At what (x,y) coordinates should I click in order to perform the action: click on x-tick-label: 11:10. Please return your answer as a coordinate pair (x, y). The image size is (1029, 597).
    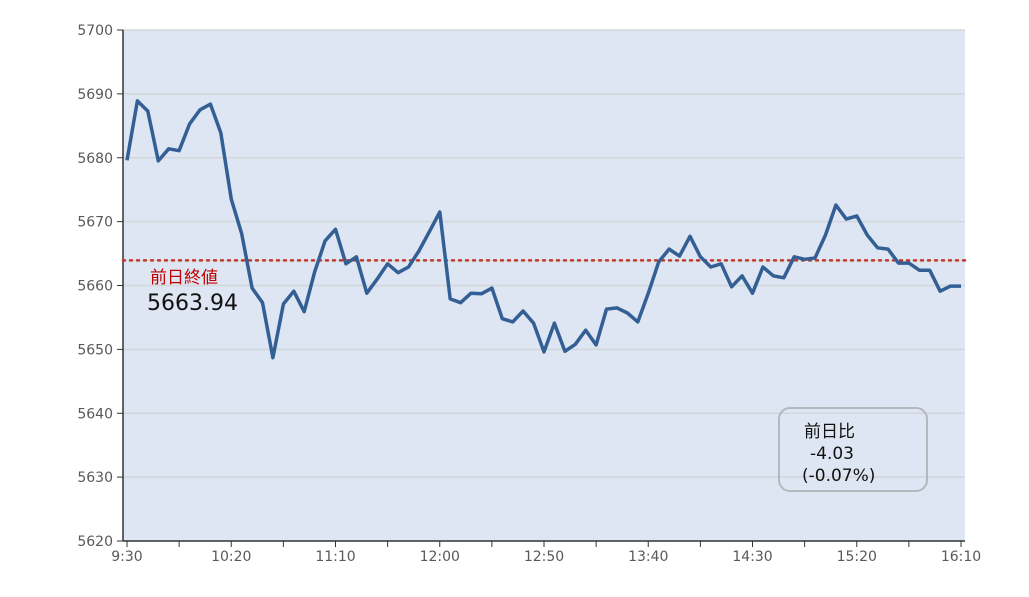
    Looking at the image, I should click on (335, 557).